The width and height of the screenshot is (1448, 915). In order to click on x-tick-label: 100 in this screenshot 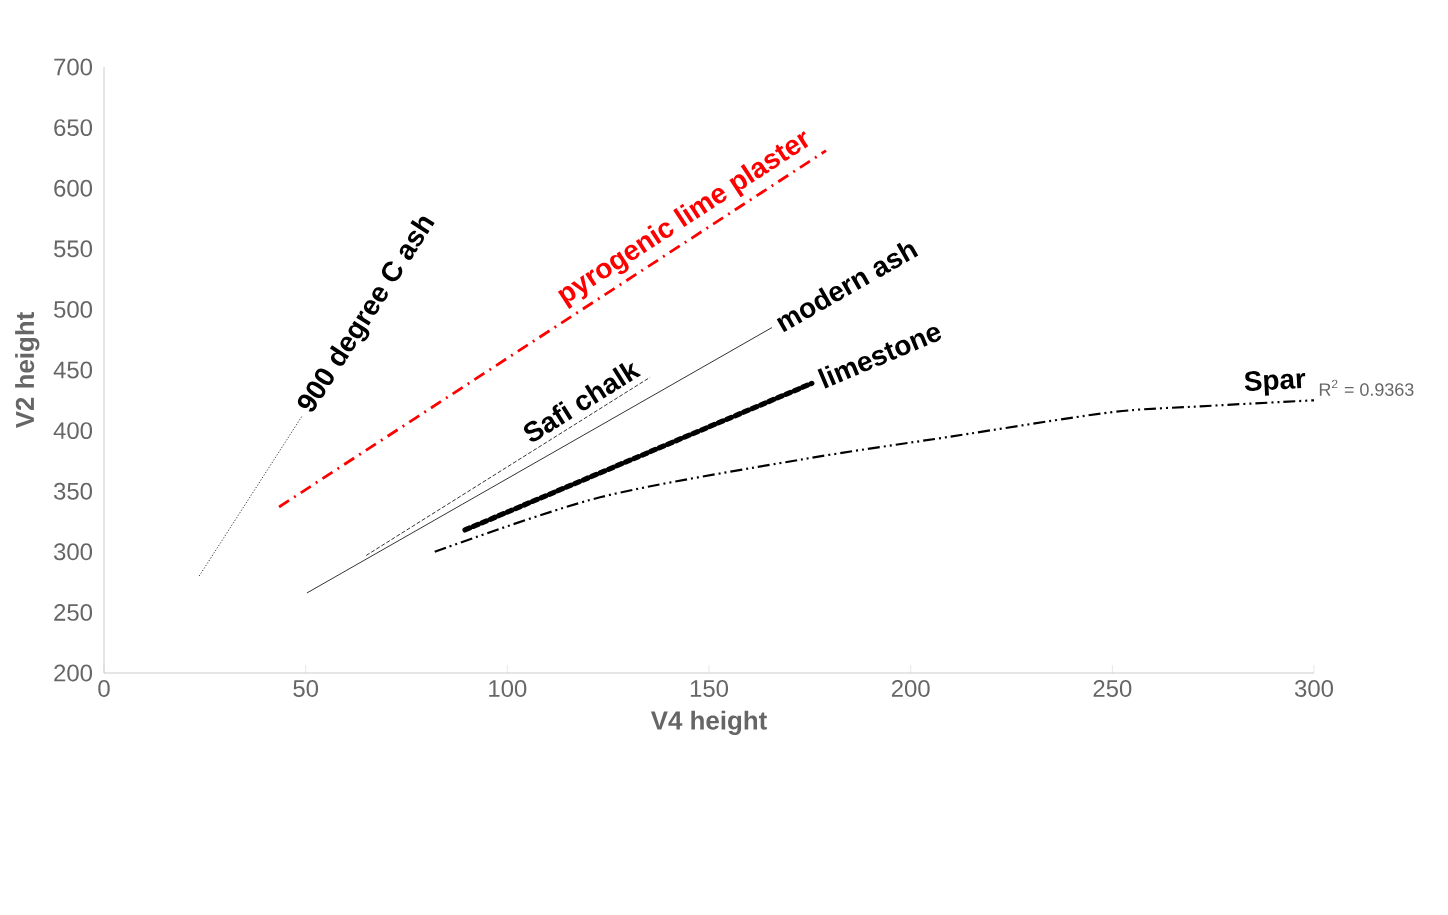, I will do `click(508, 688)`.